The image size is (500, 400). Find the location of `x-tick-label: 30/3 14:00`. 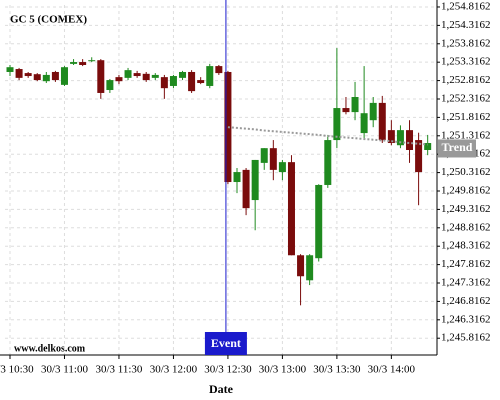

x-tick-label: 30/3 14:00 is located at coordinates (392, 370).